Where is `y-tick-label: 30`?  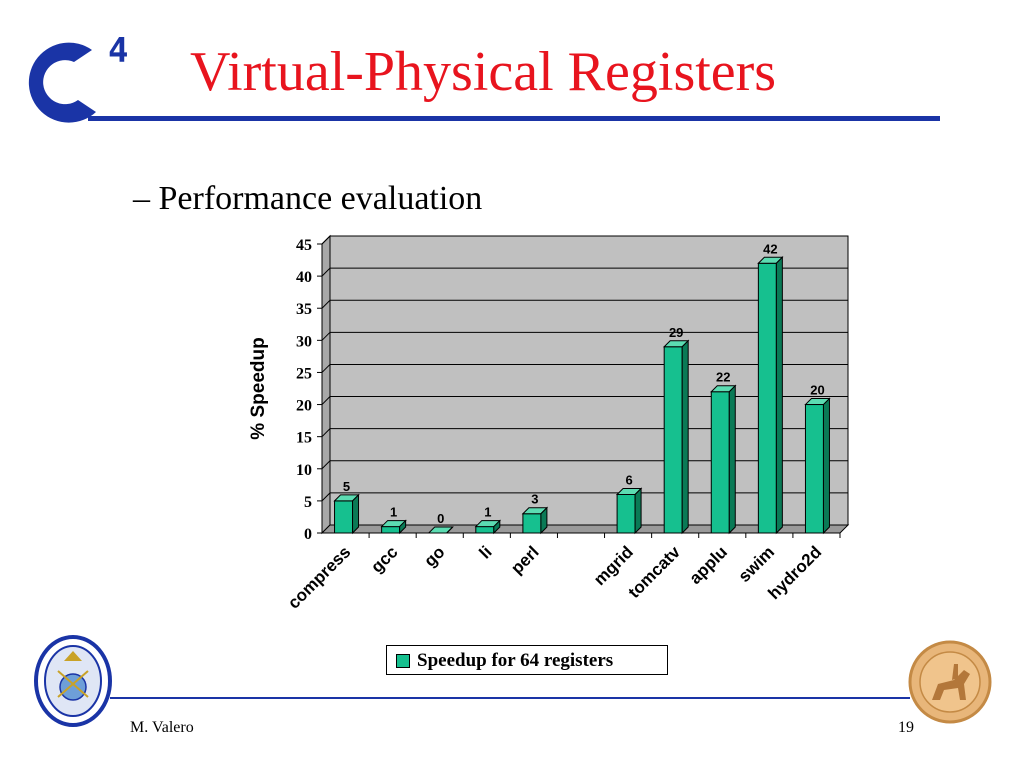
y-tick-label: 30 is located at coordinates (304, 341).